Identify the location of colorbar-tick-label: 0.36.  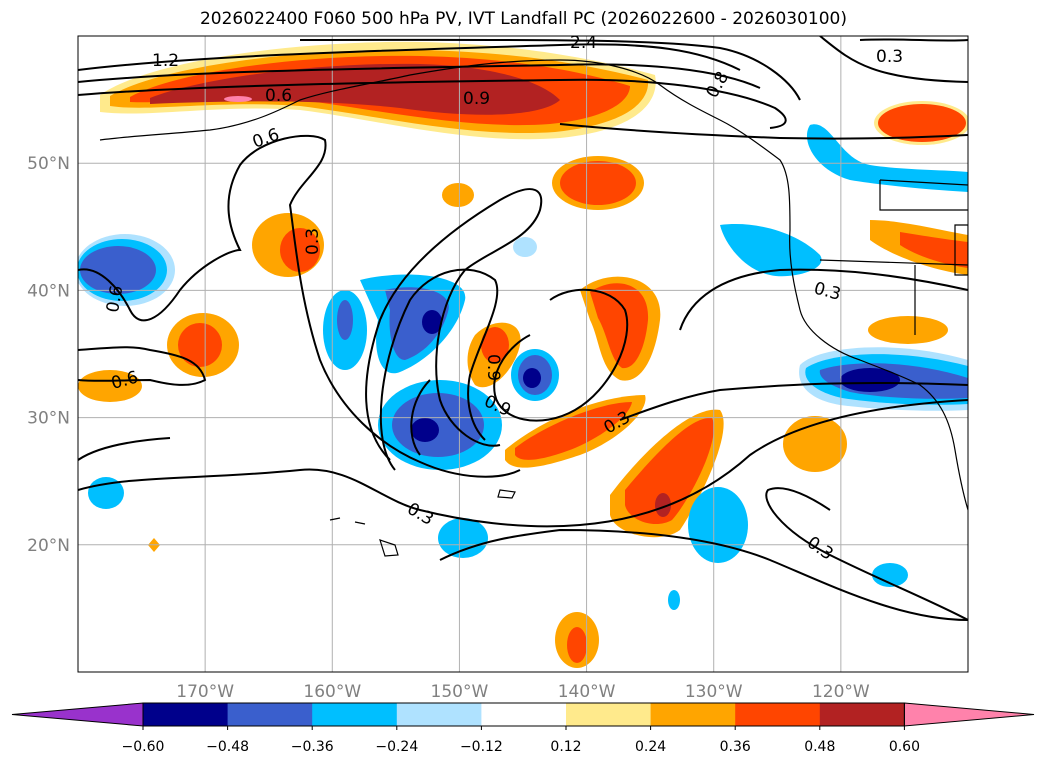
(735, 747).